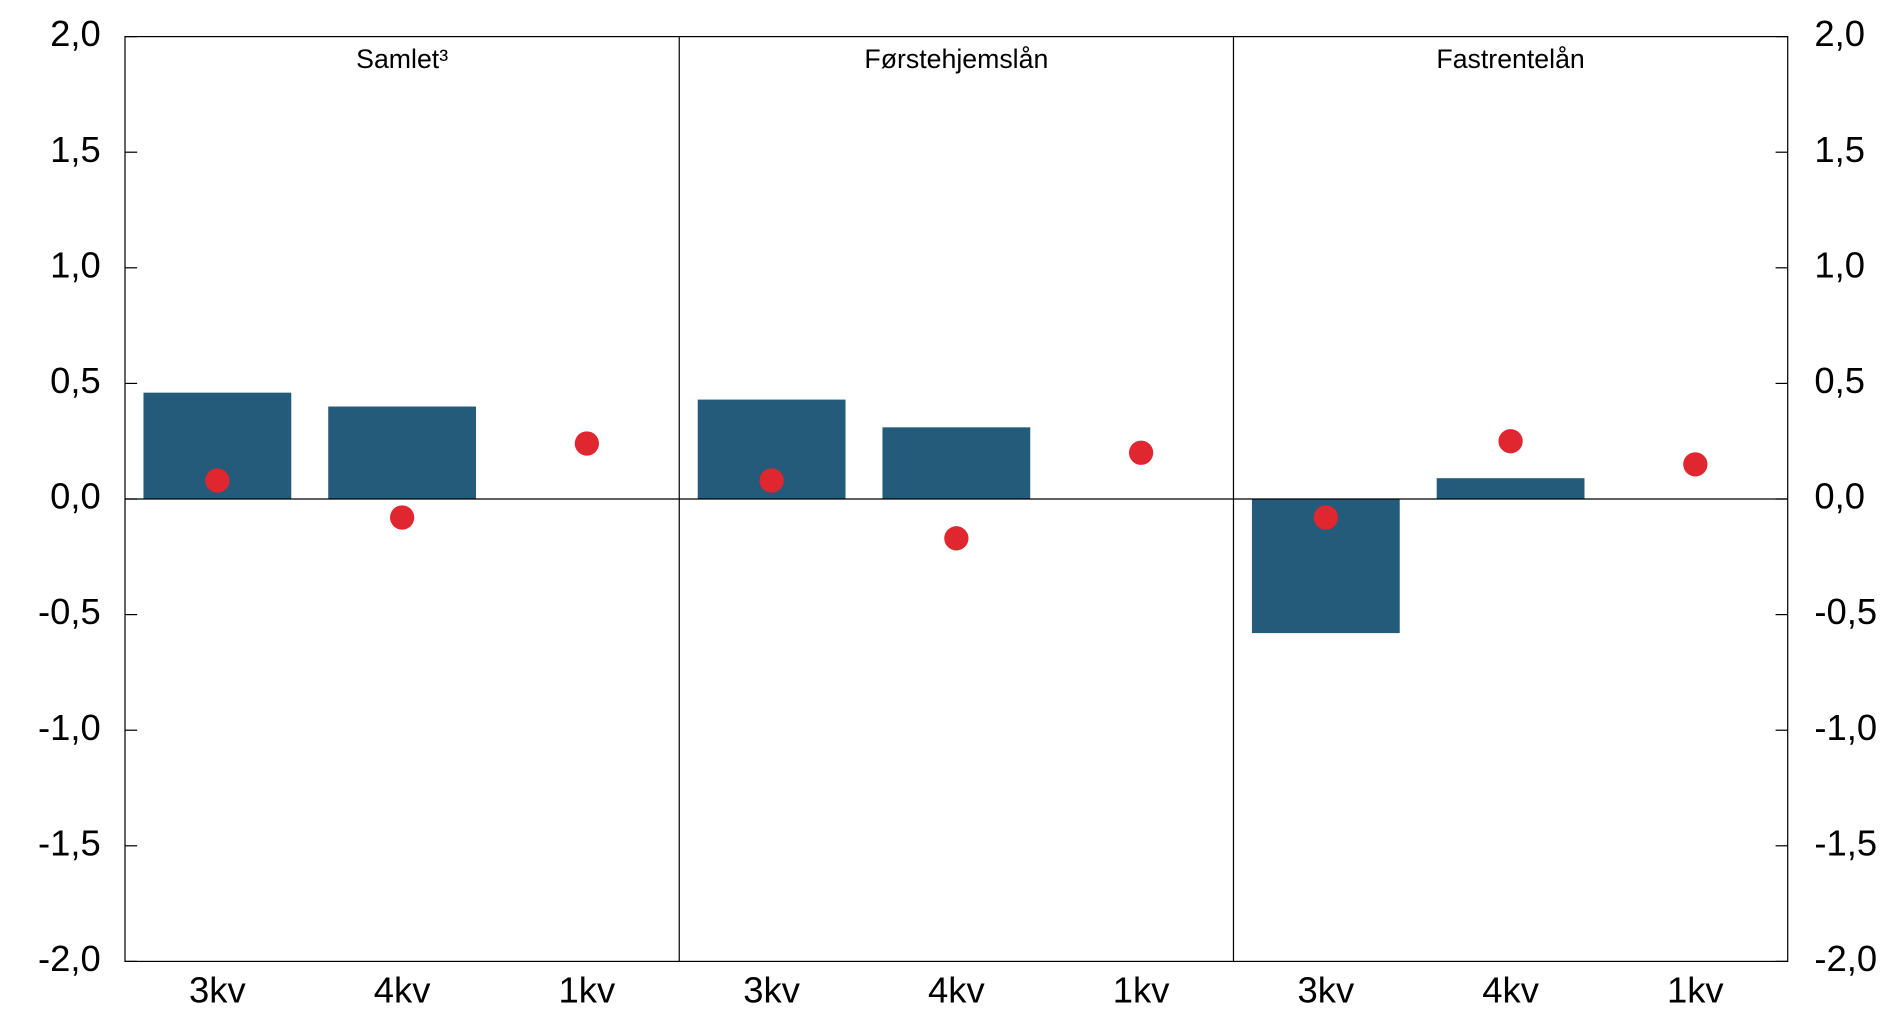  I want to click on y2-tick-label: -0,5, so click(1845, 611).